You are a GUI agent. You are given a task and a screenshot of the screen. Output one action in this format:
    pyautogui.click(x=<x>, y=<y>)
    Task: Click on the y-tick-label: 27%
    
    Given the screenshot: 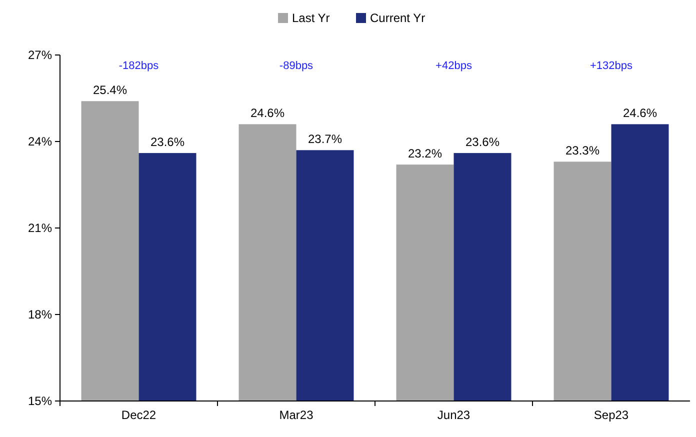 What is the action you would take?
    pyautogui.click(x=40, y=55)
    